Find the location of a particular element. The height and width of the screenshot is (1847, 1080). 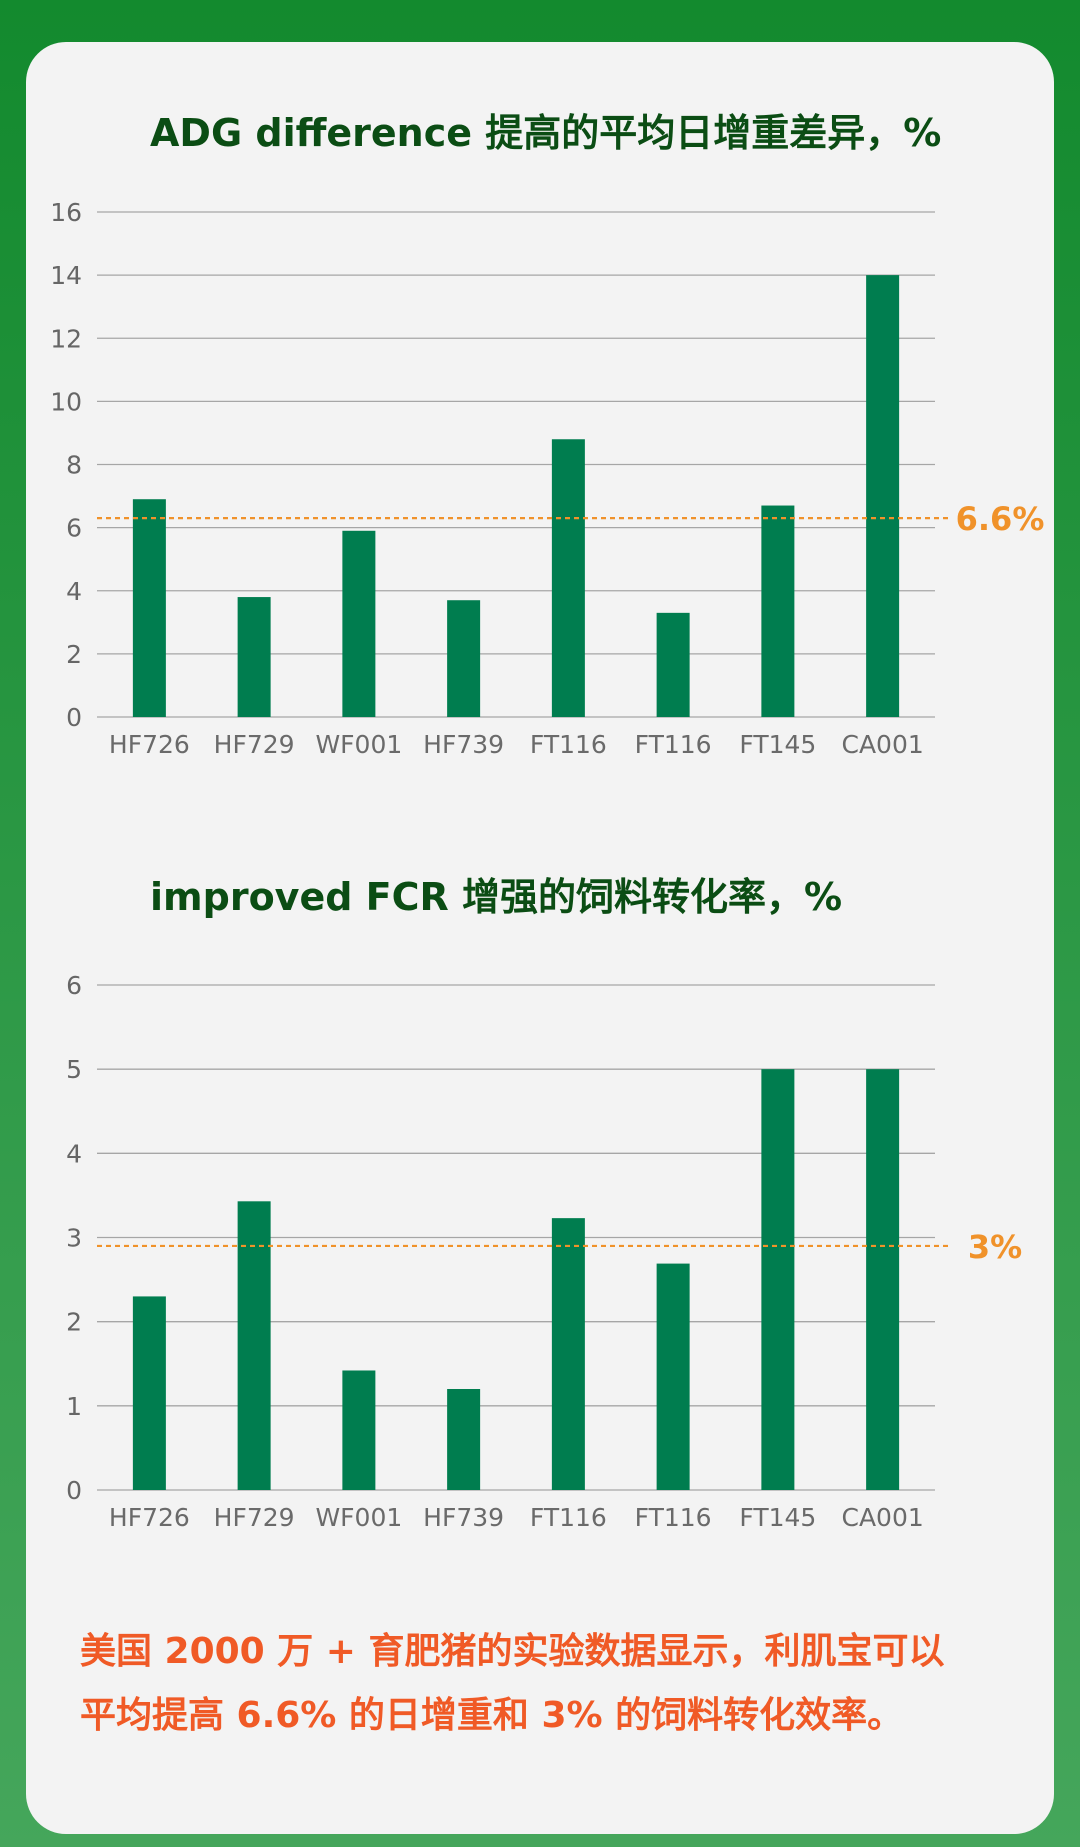

y-tick-label: 14 is located at coordinates (66, 275).